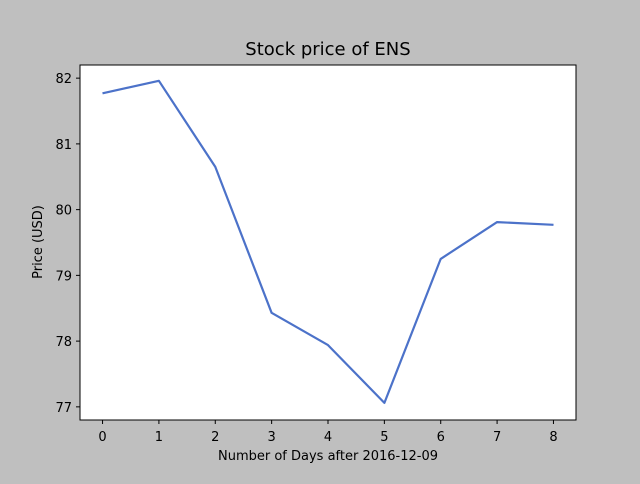  I want to click on x-axis: 0 1 2 3 4 5 6 7 8, so click(327, 432).